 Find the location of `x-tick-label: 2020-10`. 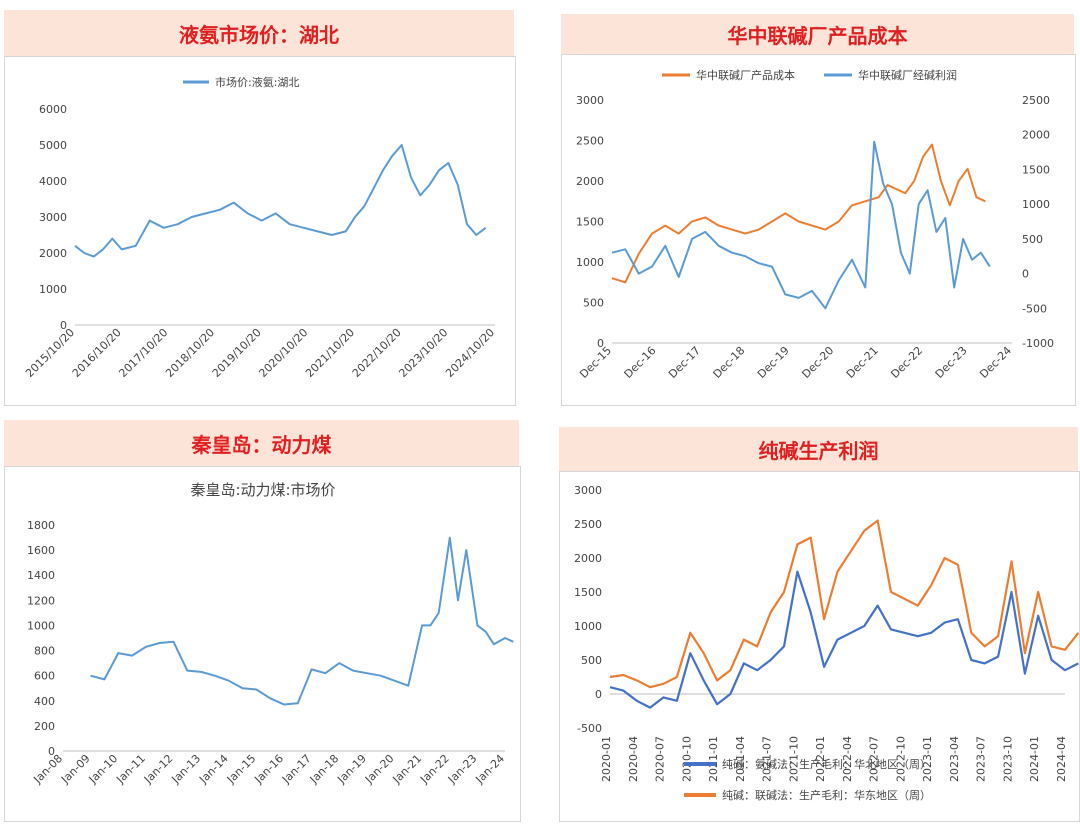

x-tick-label: 2020-10 is located at coordinates (686, 759).